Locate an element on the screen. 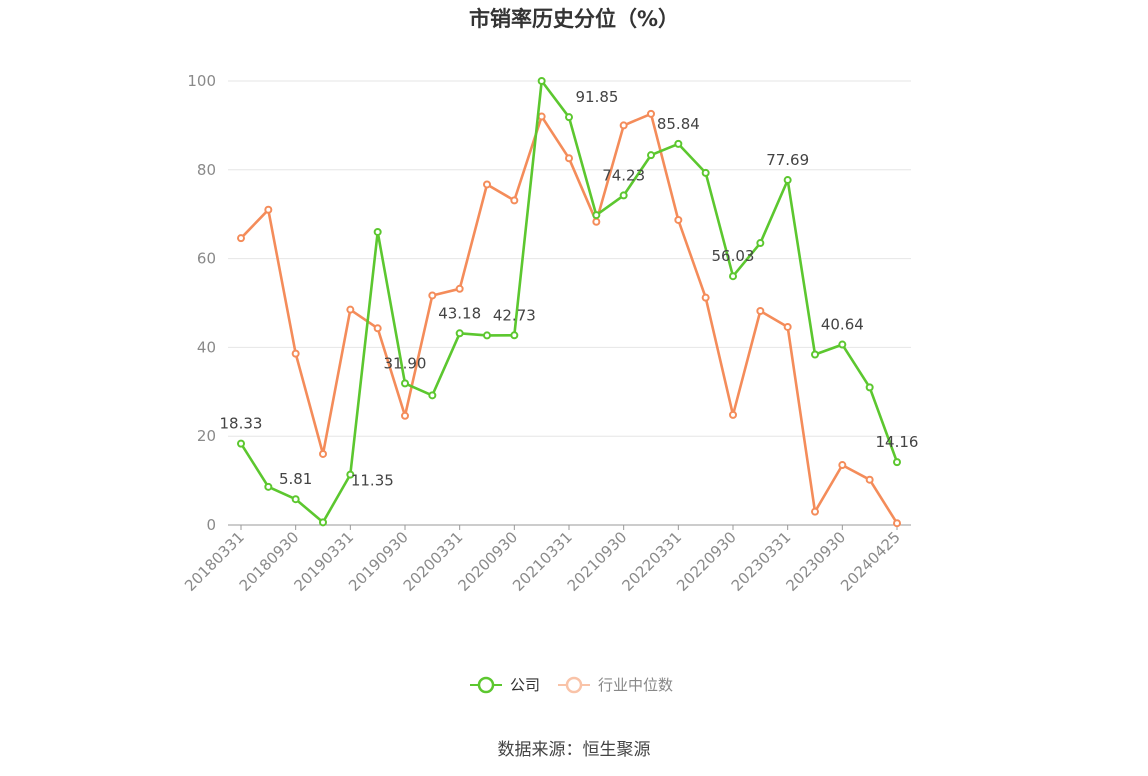 The height and width of the screenshot is (776, 1148). y-tick-label: 80 is located at coordinates (206, 170).